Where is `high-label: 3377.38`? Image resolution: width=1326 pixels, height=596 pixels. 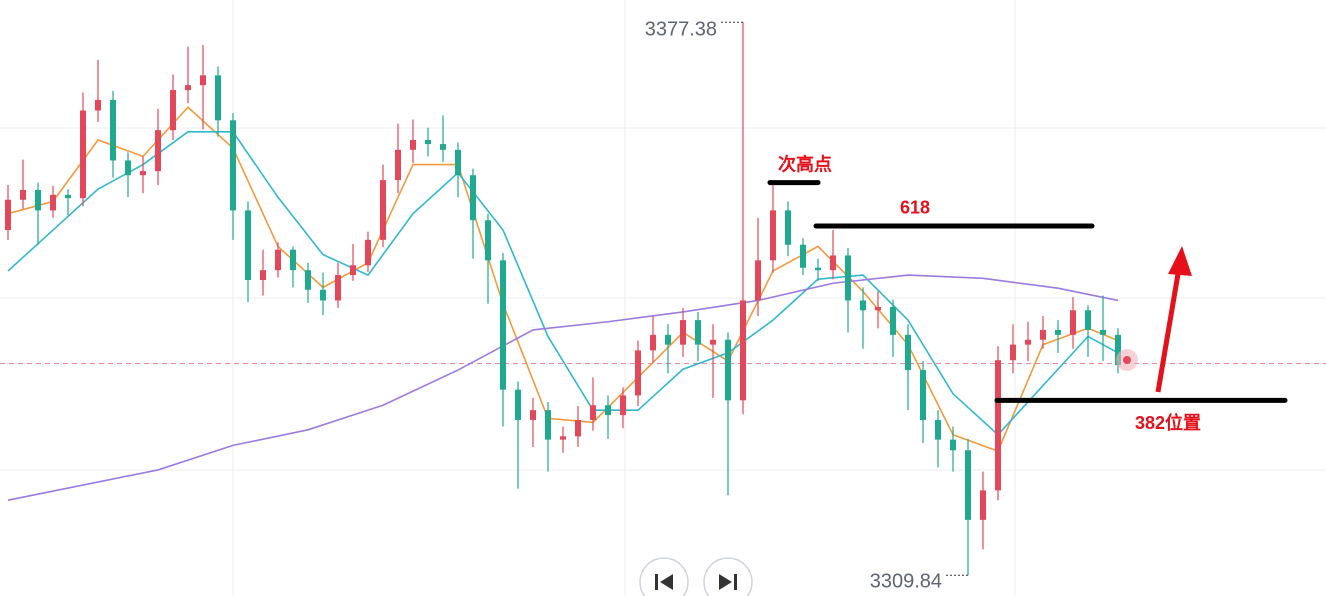
high-label: 3377.38 is located at coordinates (681, 30).